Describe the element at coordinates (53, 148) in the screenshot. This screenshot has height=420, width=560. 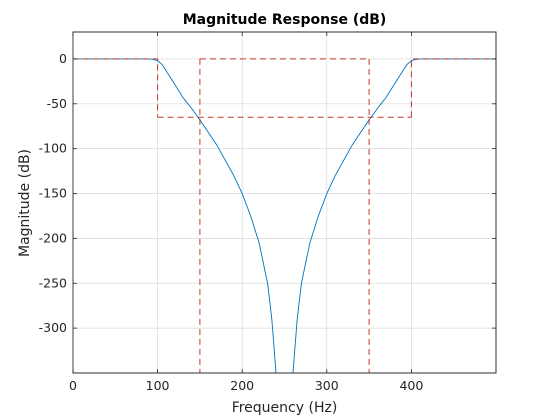
I see `y-tick-label: -100` at that location.